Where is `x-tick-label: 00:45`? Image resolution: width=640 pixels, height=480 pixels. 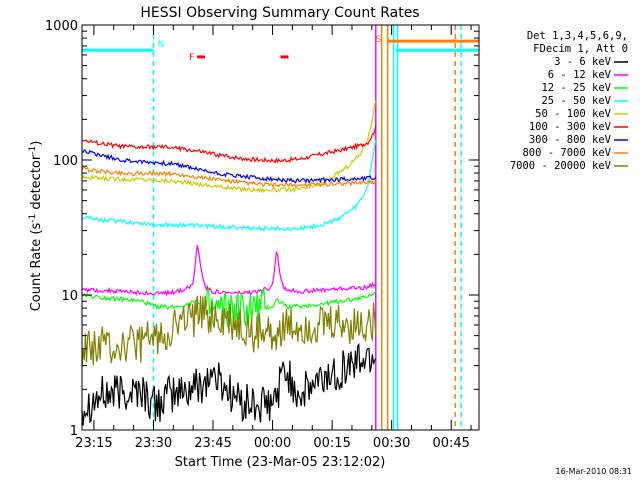
x-tick-label: 00:45 is located at coordinates (450, 443).